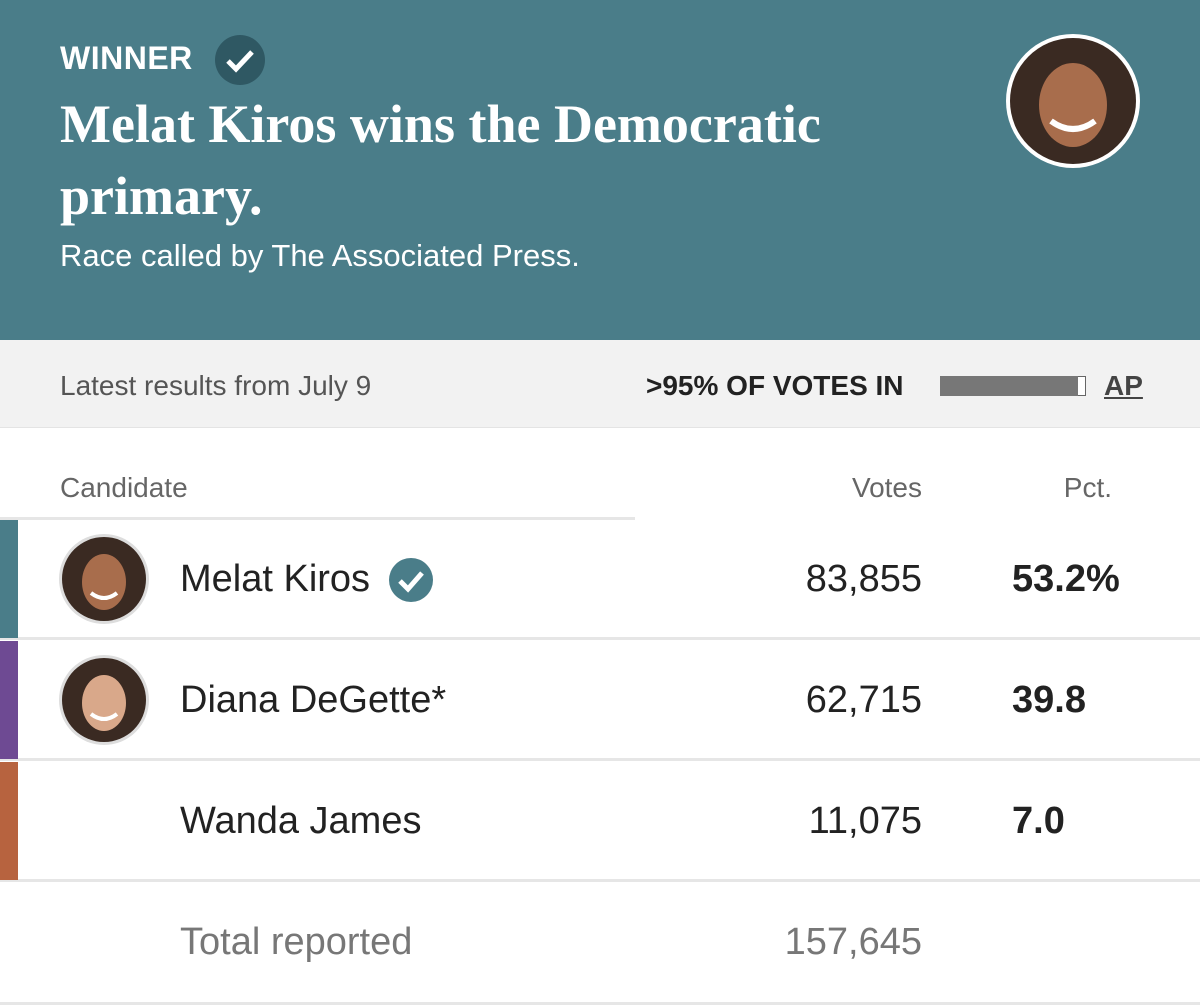  I want to click on column-header: Candidate, so click(124, 487).